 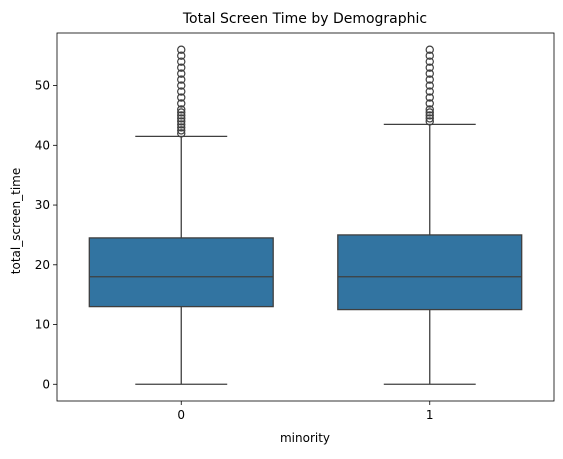 I want to click on y-axis-label: total_screen_time, so click(x=16, y=221).